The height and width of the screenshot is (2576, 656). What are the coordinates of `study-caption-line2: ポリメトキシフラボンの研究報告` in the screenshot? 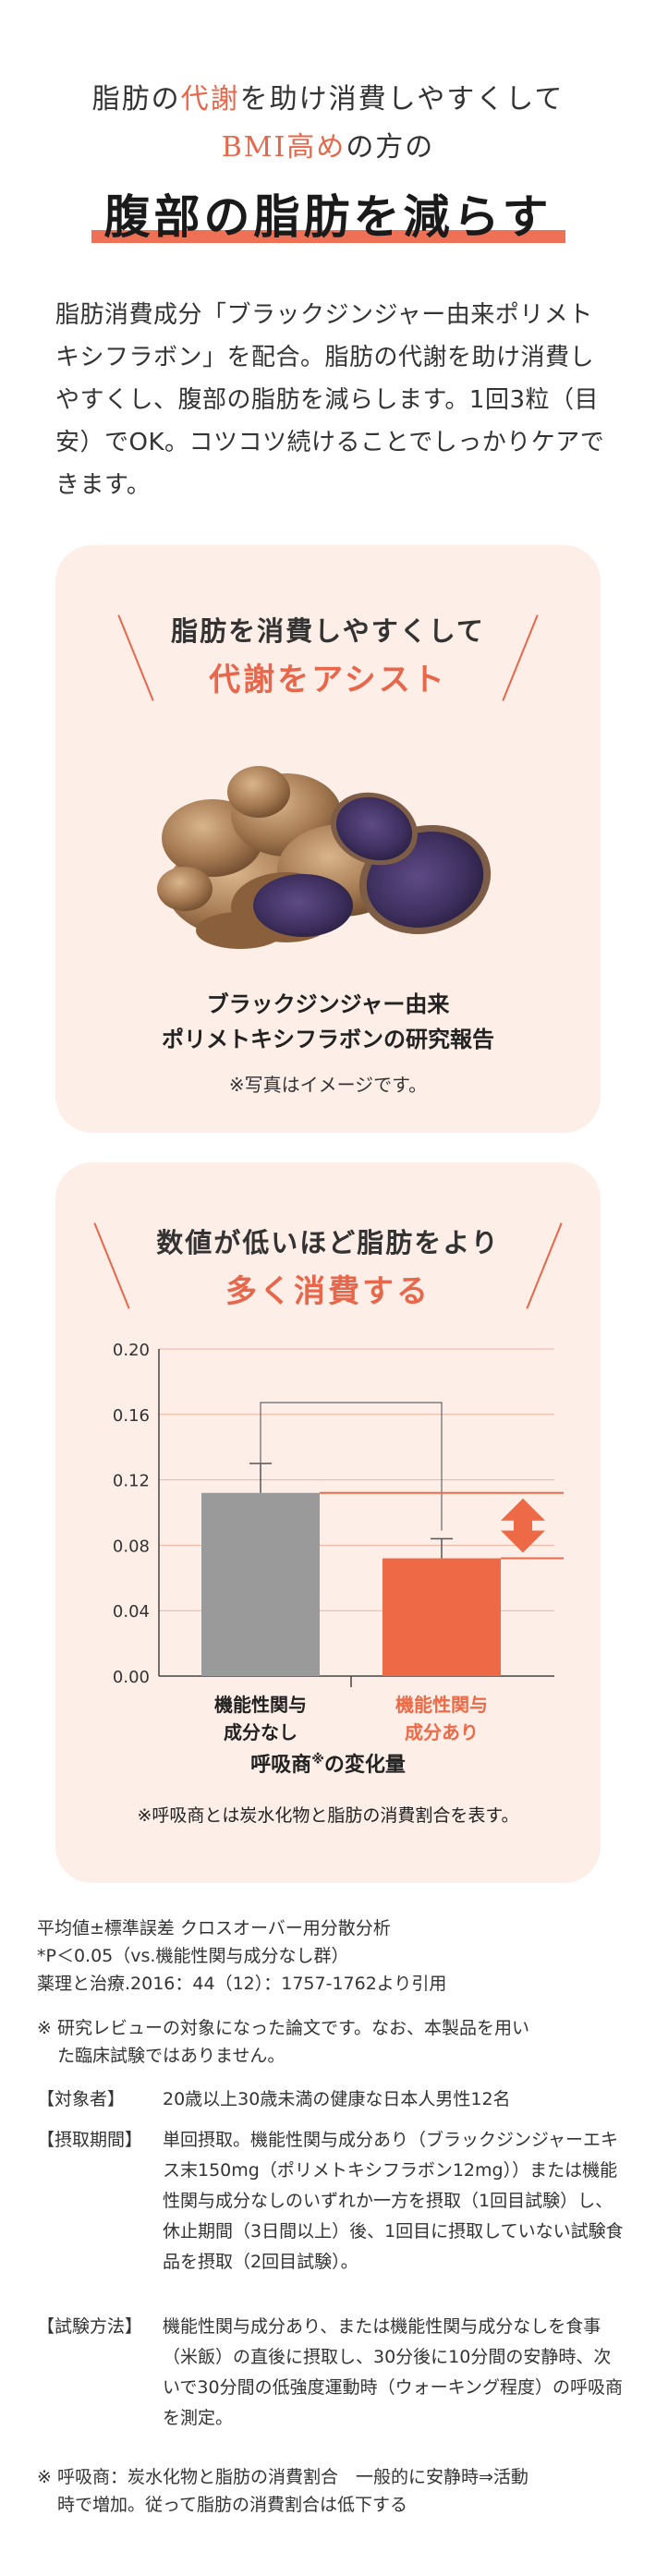 It's located at (328, 1039).